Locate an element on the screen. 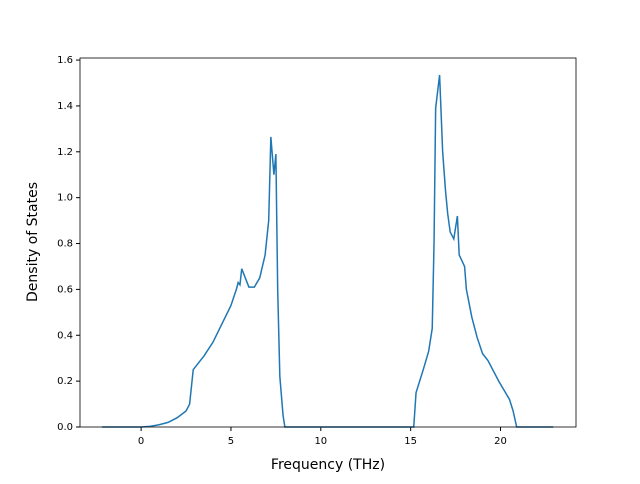 This screenshot has height=484, width=640. x-tick-label: 20 is located at coordinates (500, 441).